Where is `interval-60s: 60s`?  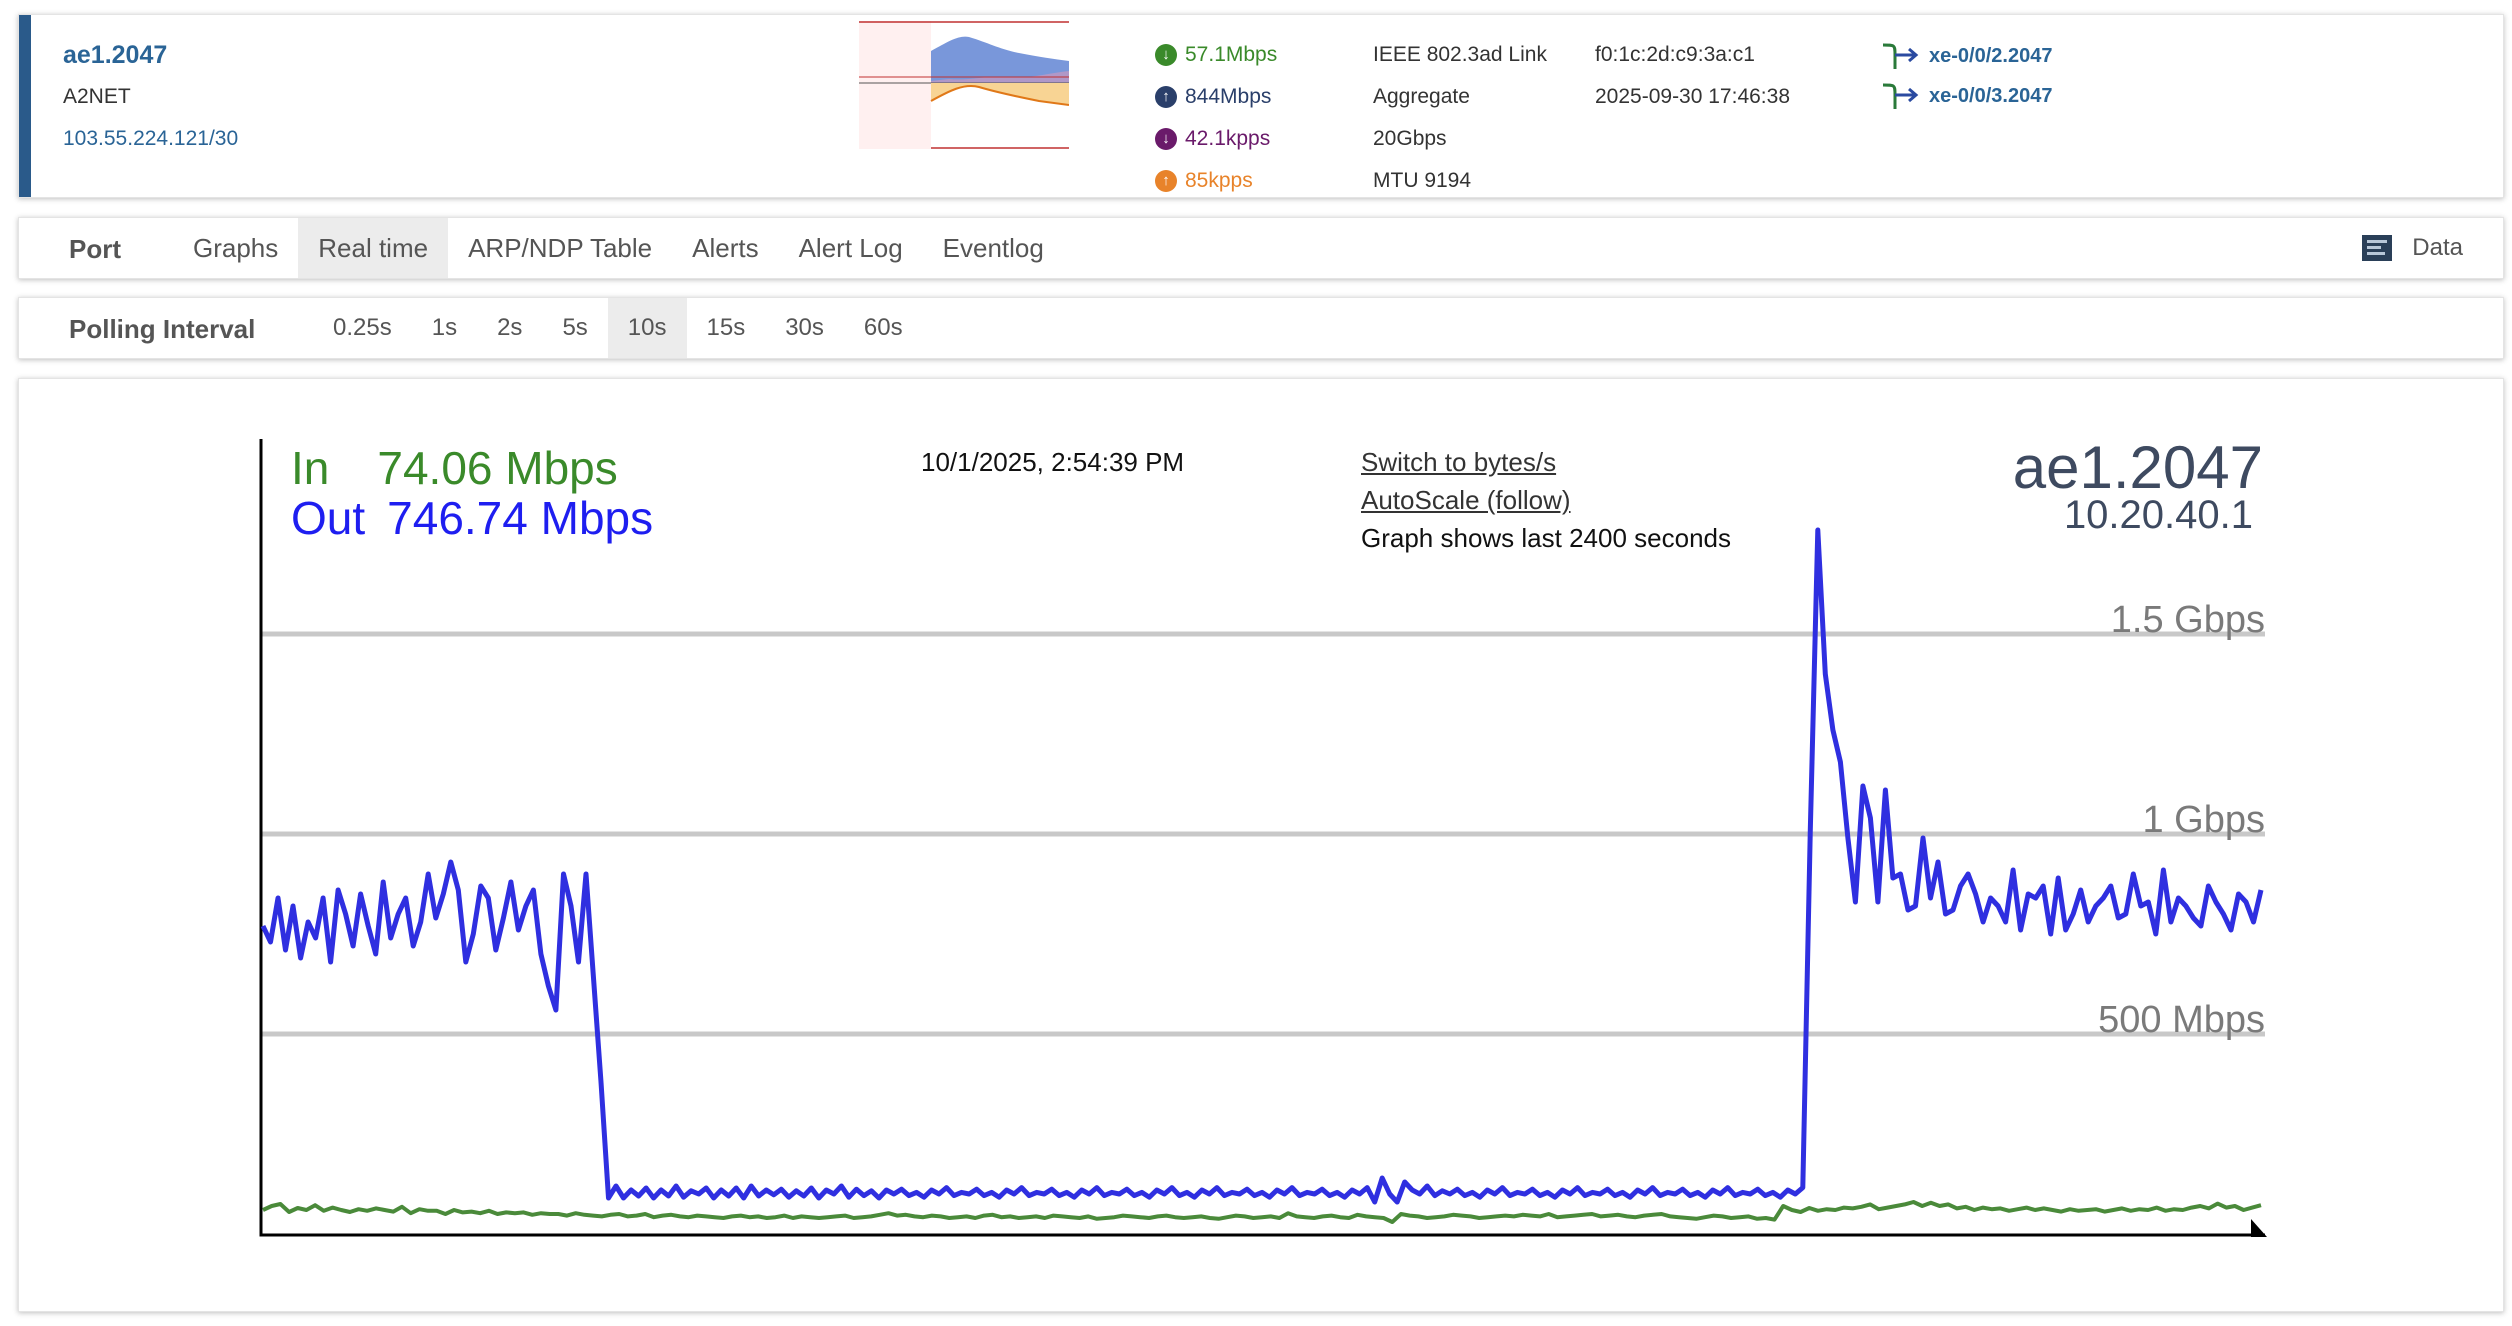
interval-60s: 60s is located at coordinates (883, 327).